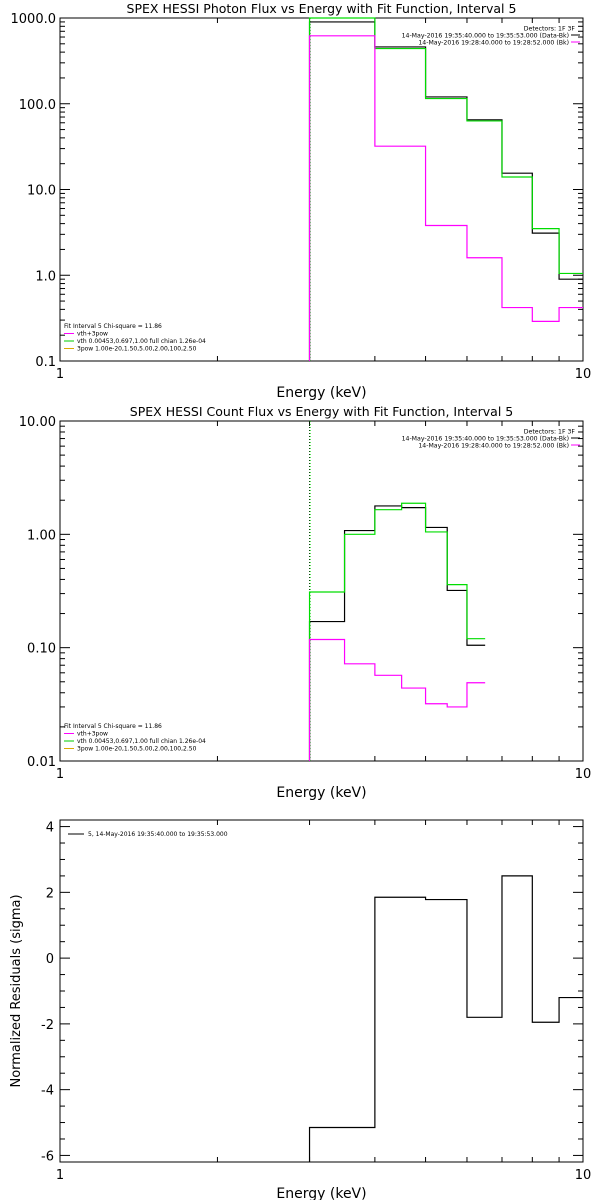 This screenshot has height=1200, width=600. Describe the element at coordinates (41, 649) in the screenshot. I see `y-tick-label: 0.10` at that location.